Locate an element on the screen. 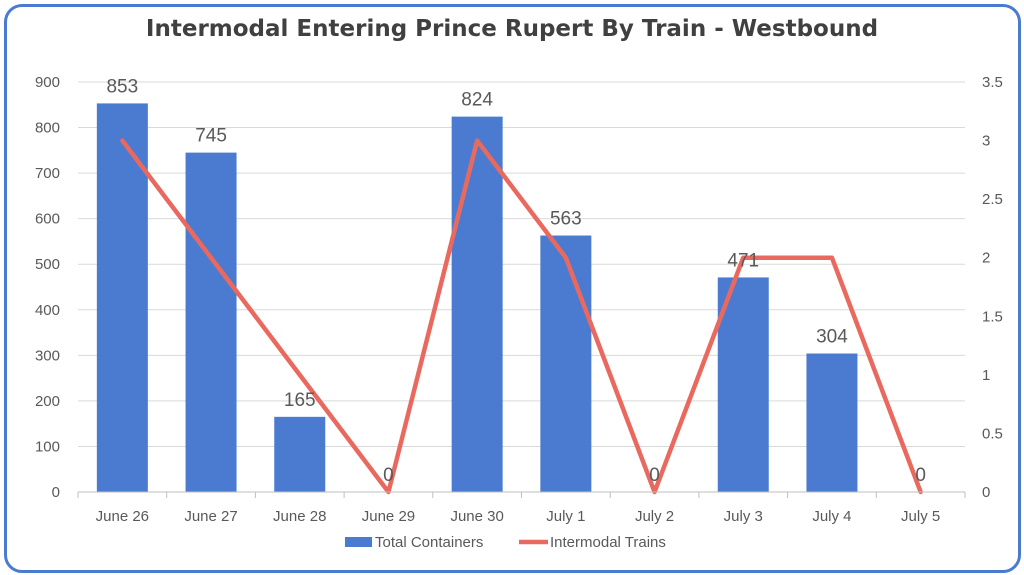 This screenshot has width=1024, height=575. x-tick-label: July 2 is located at coordinates (654, 516).